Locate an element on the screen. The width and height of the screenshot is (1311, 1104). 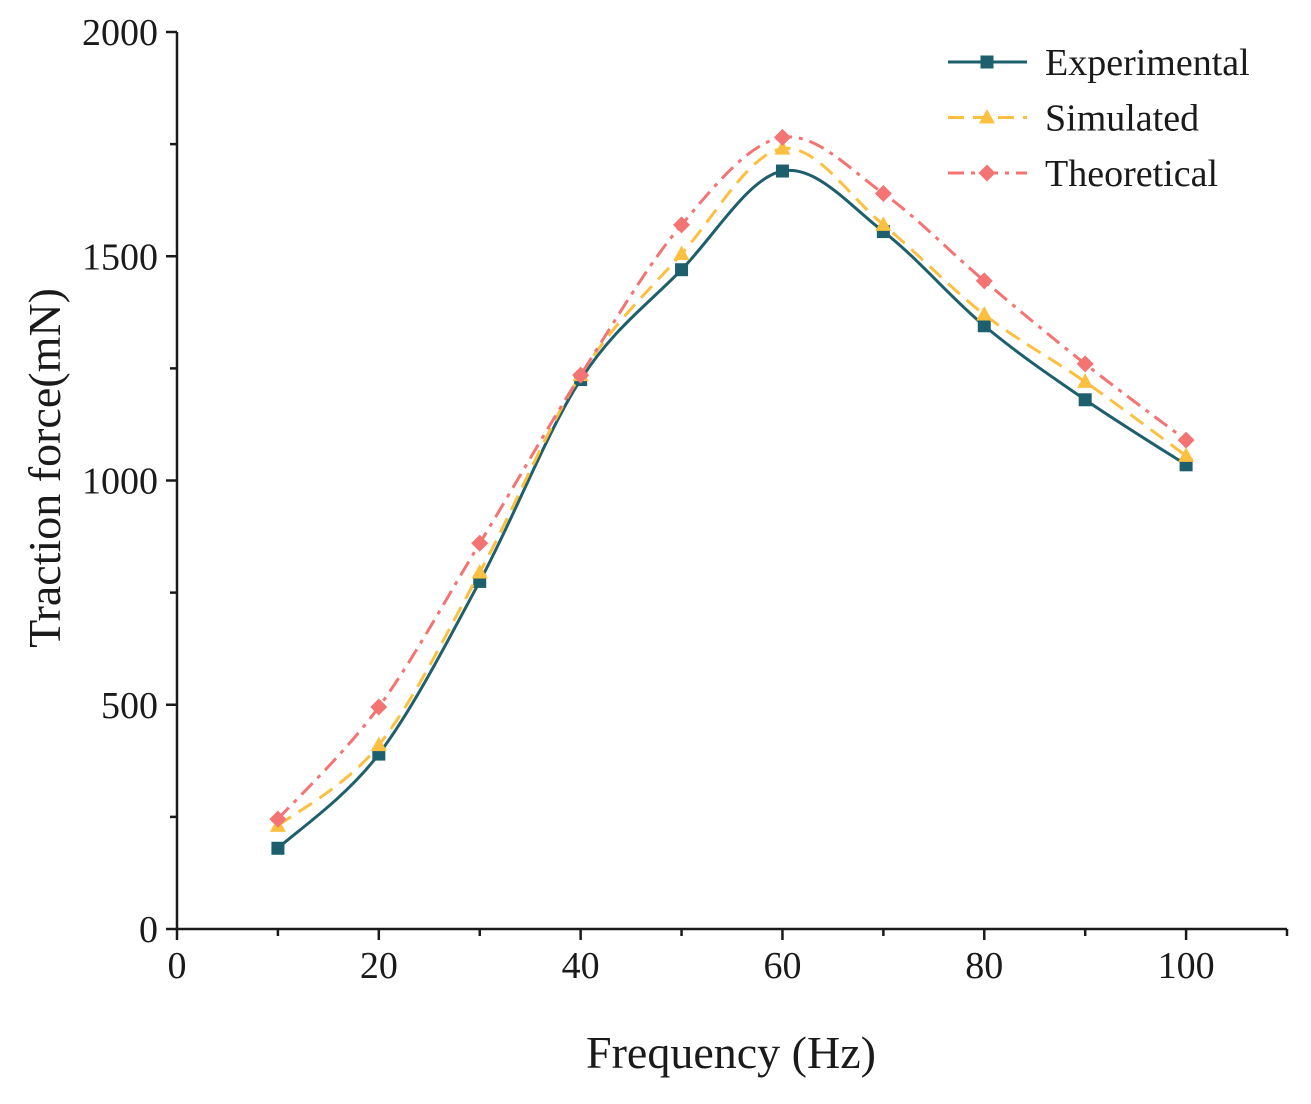
legend: Experimental Simulated Theoretical is located at coordinates (1099, 118).